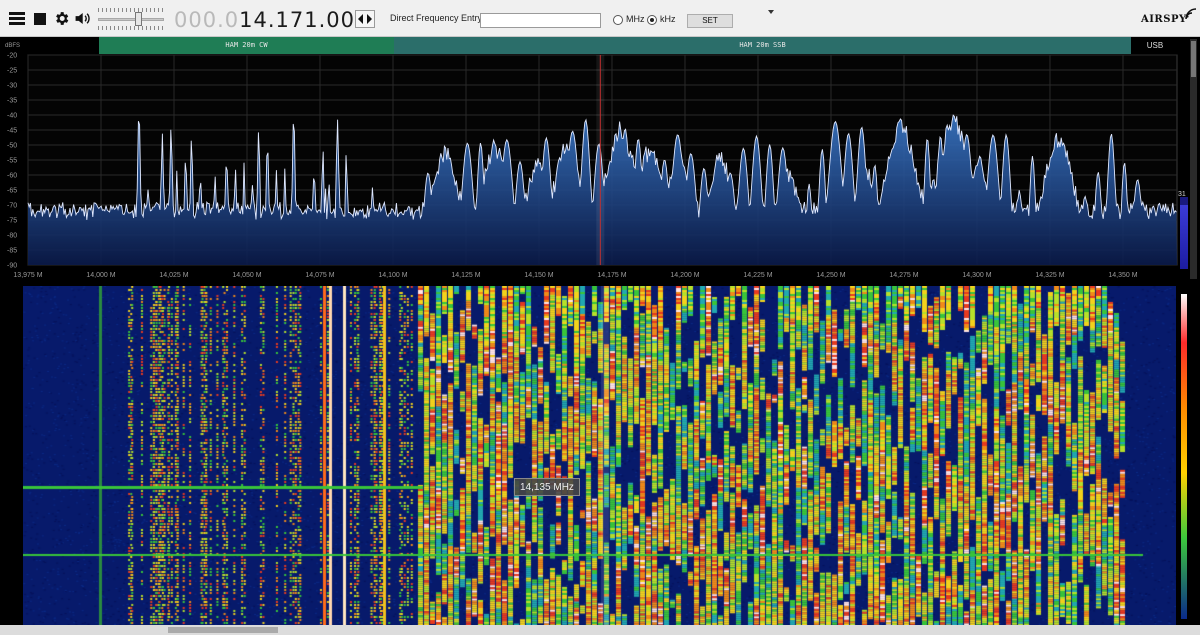 The image size is (1200, 635). Describe the element at coordinates (540, 20) in the screenshot. I see `direct-frequency-input` at that location.